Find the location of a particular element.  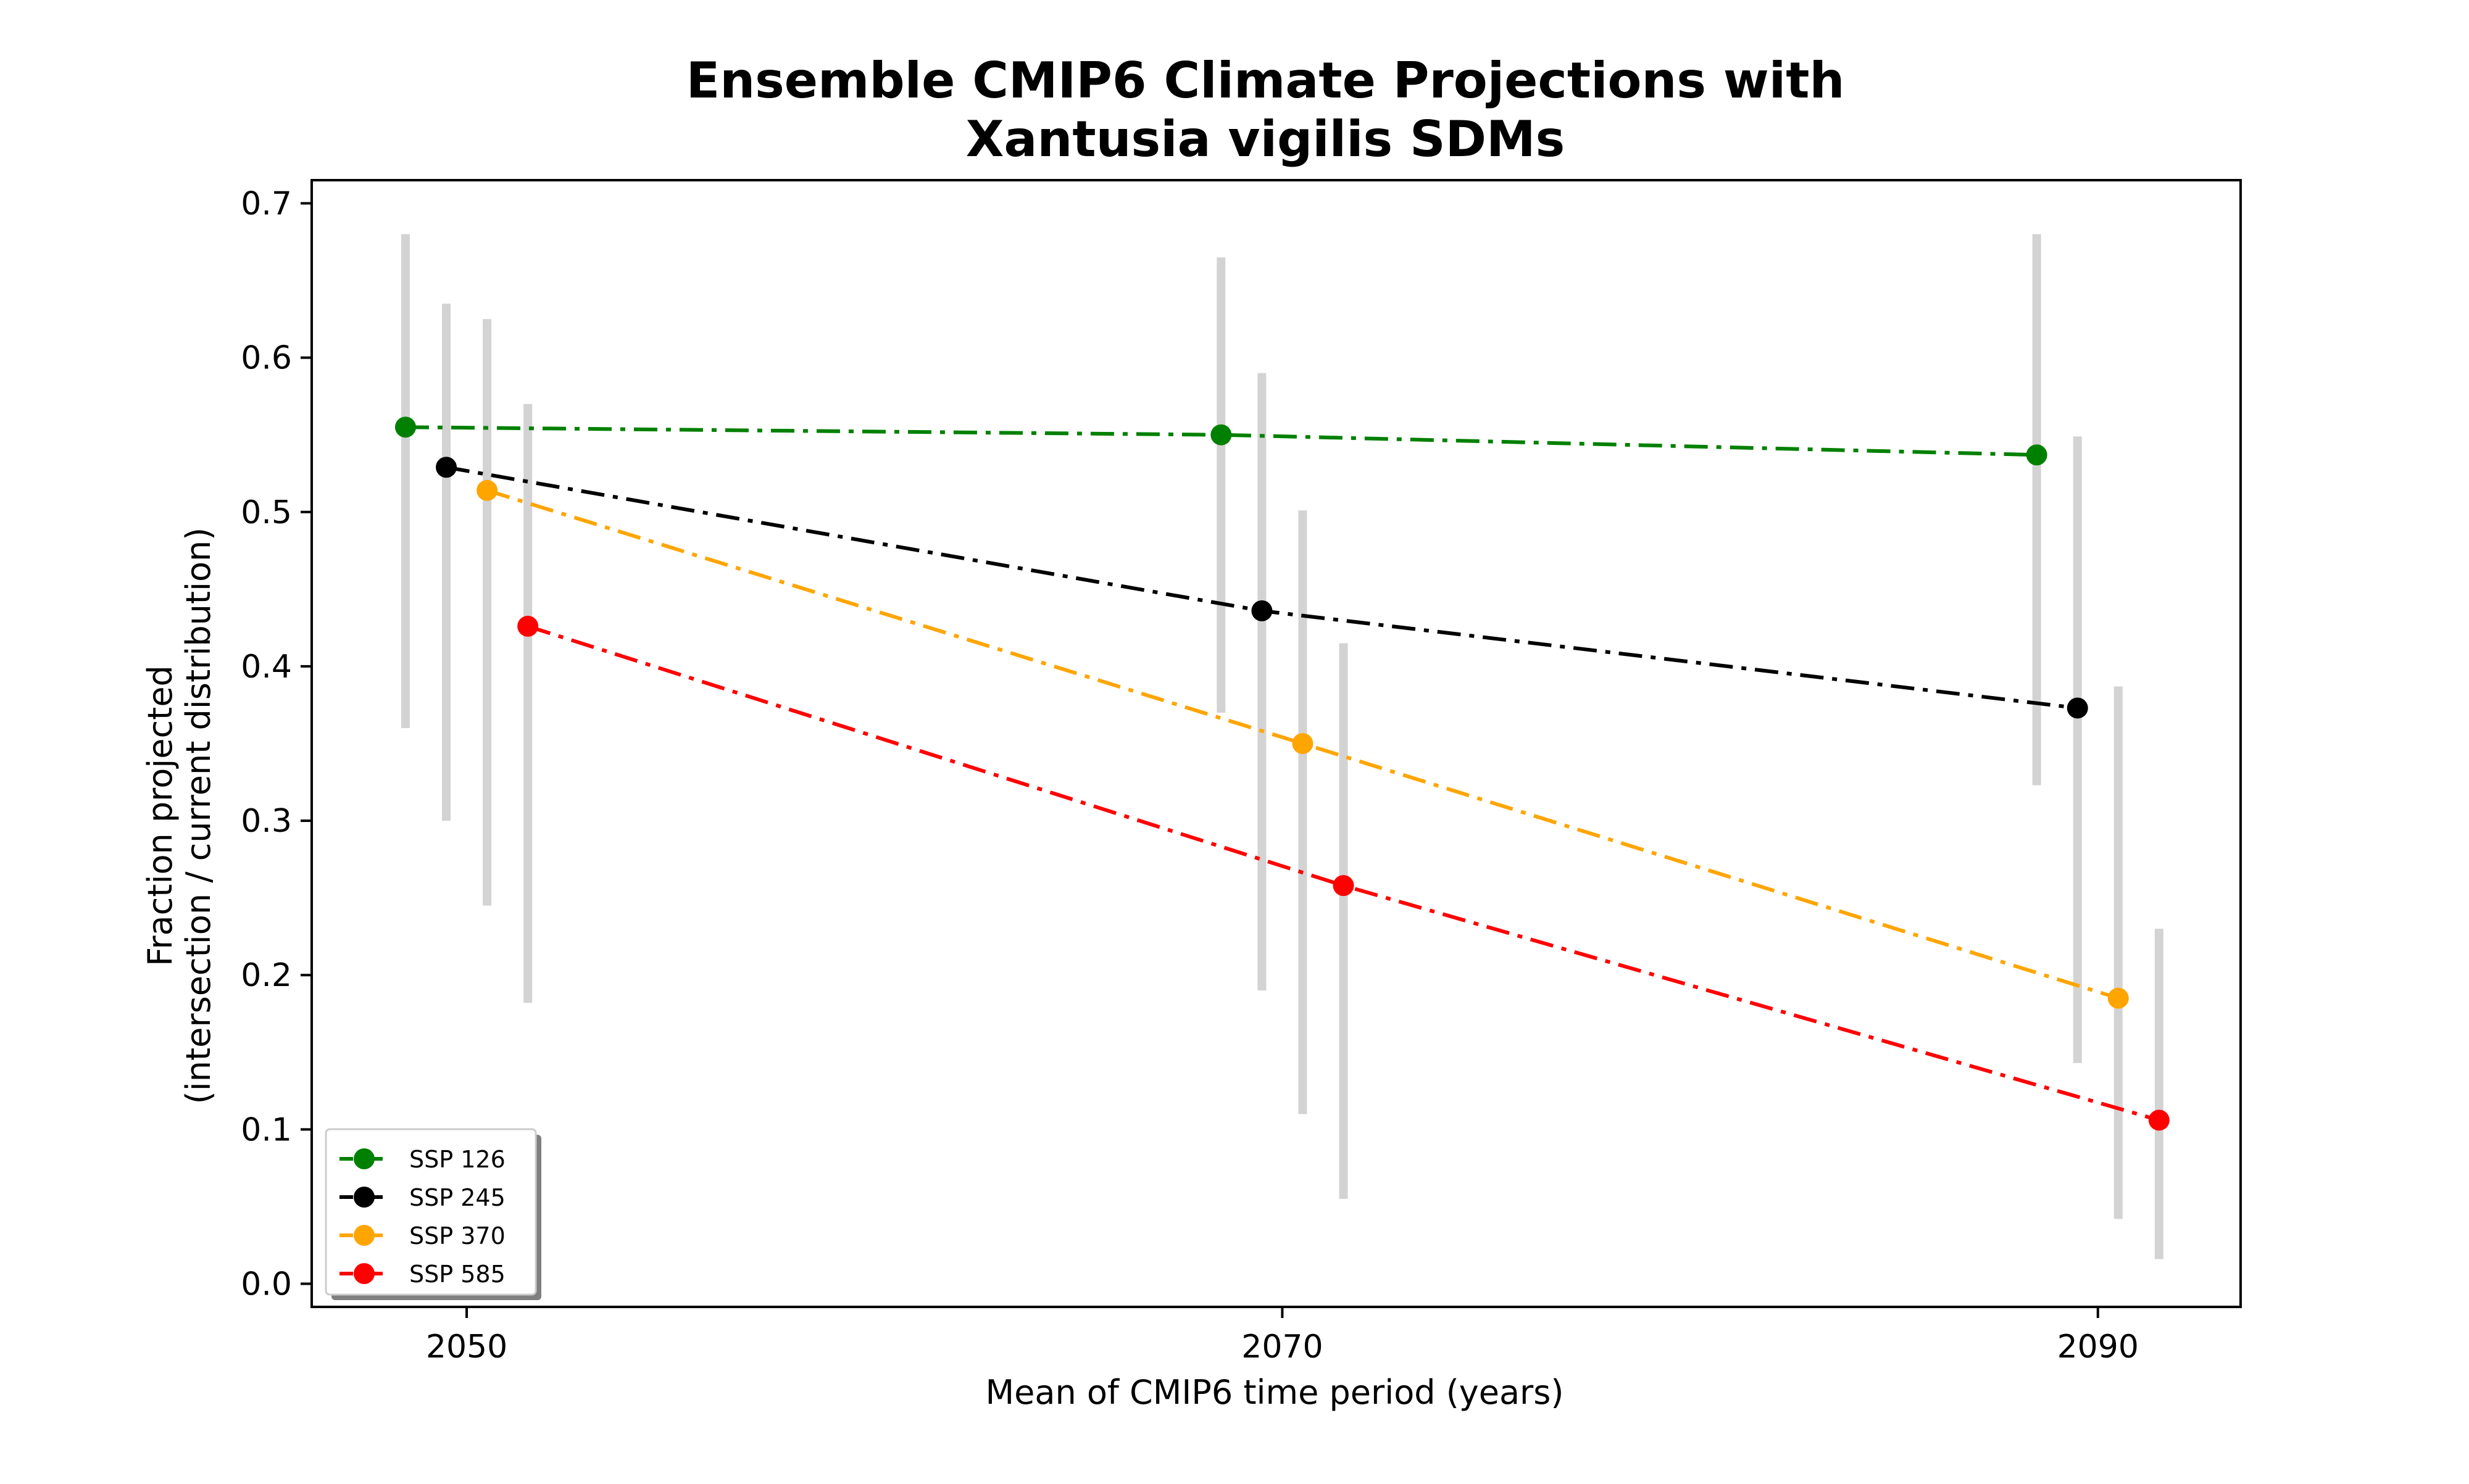

legend: SSP 126 SSP 245 SSP 370 SSP 585 is located at coordinates (433, 1214).